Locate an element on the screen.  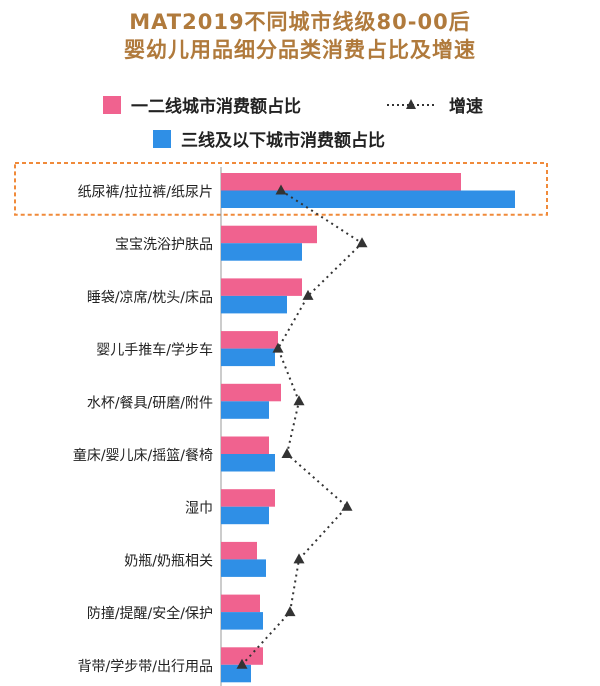
legend-item-growth: 增速 is located at coordinates (434, 104).